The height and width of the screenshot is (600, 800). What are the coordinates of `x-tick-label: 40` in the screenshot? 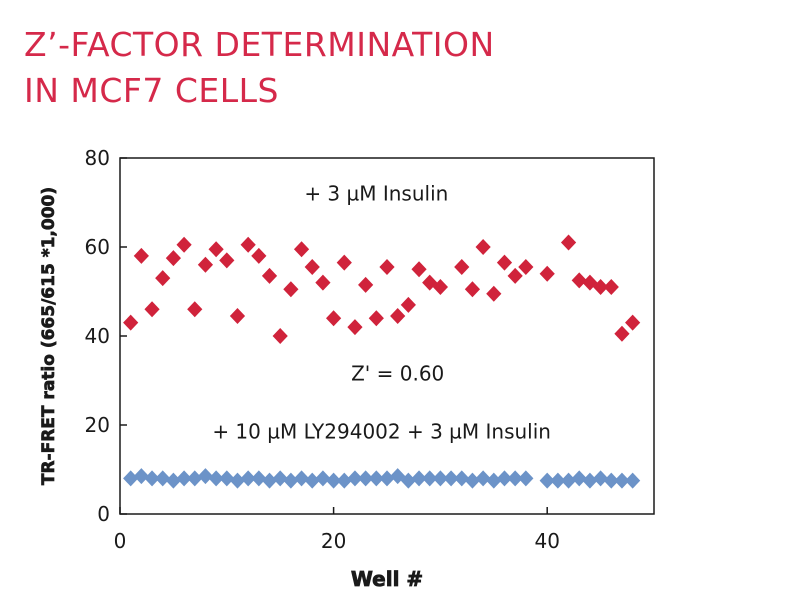 It's located at (546, 541).